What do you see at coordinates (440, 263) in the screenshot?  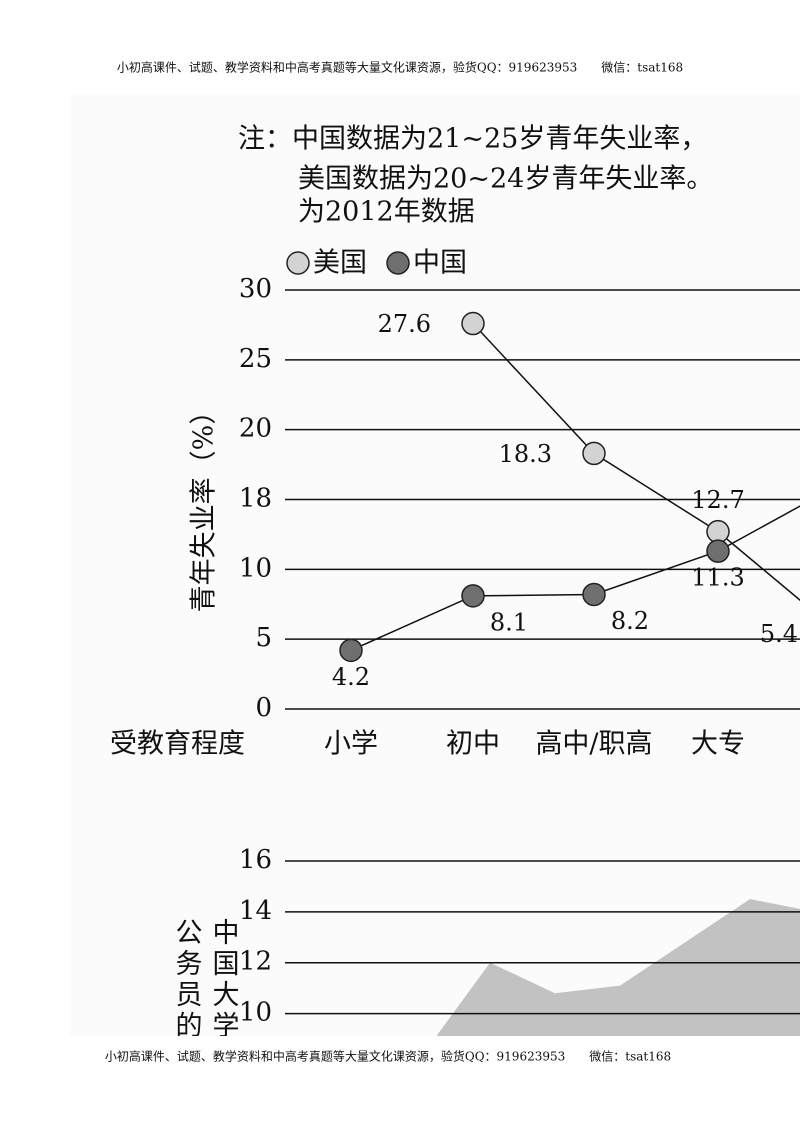 I see `legend-label: 中国` at bounding box center [440, 263].